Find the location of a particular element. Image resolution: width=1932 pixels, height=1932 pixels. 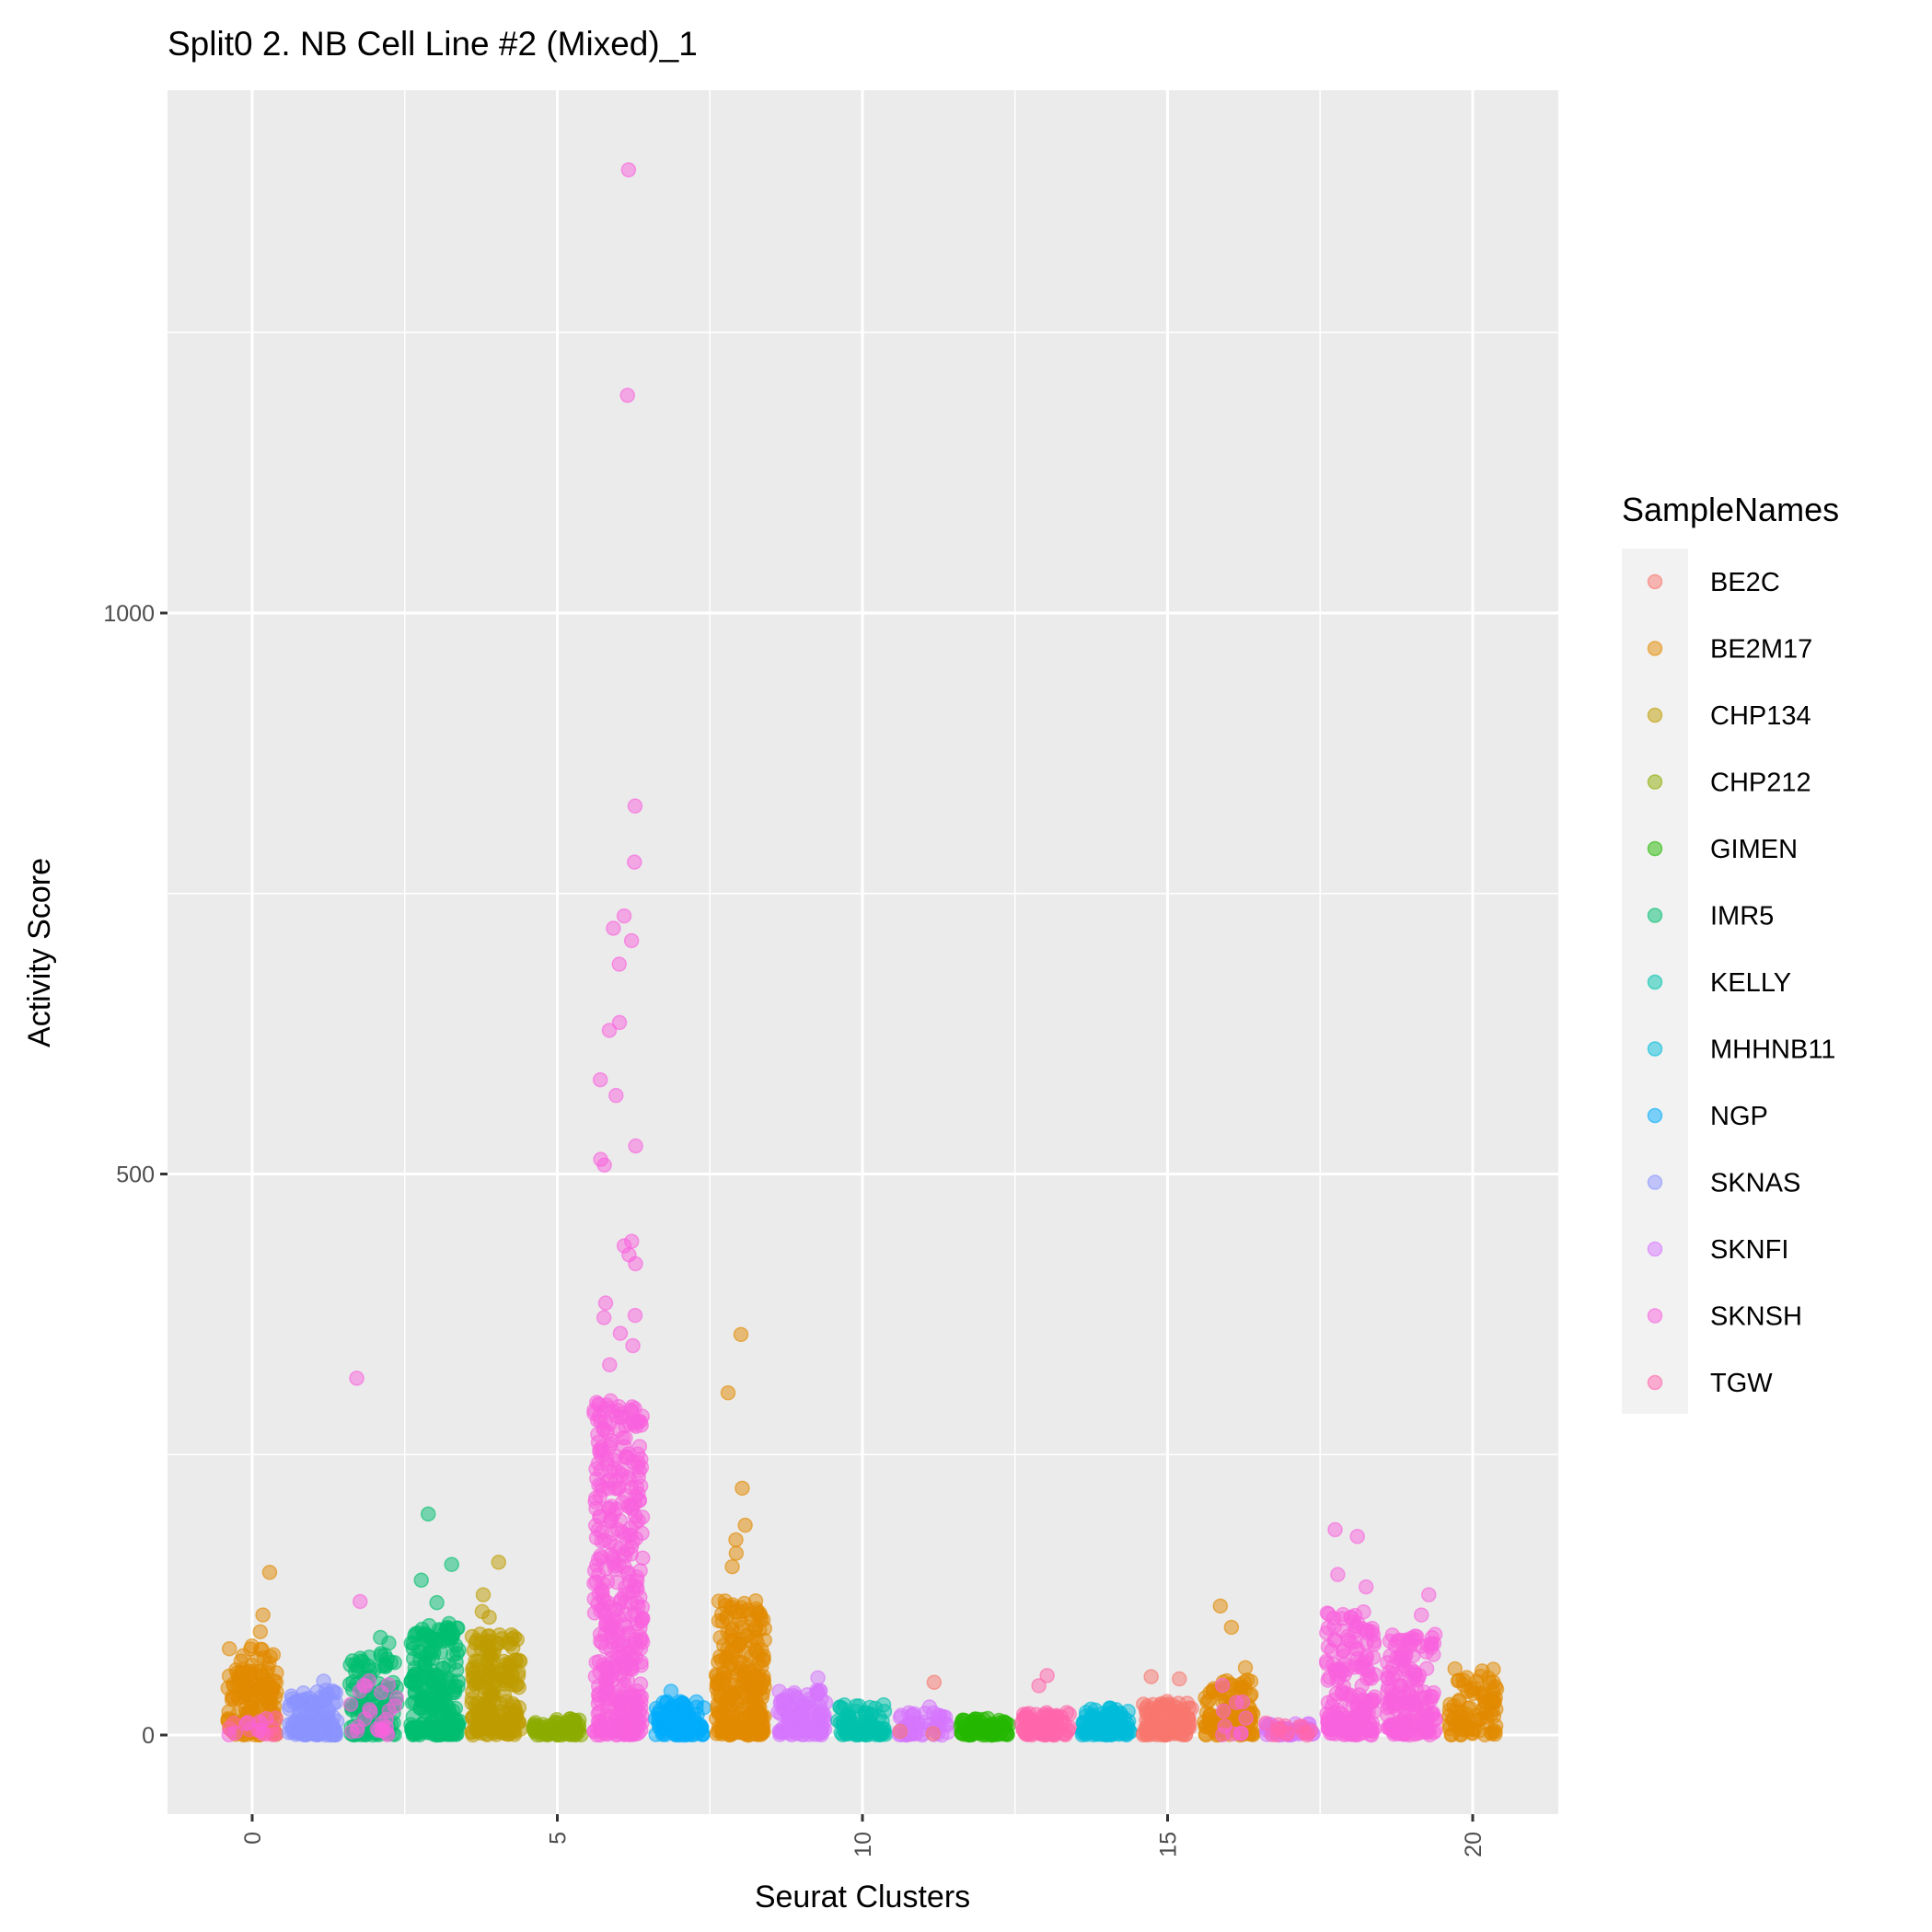

legend-label: GIMEN is located at coordinates (1754, 850).